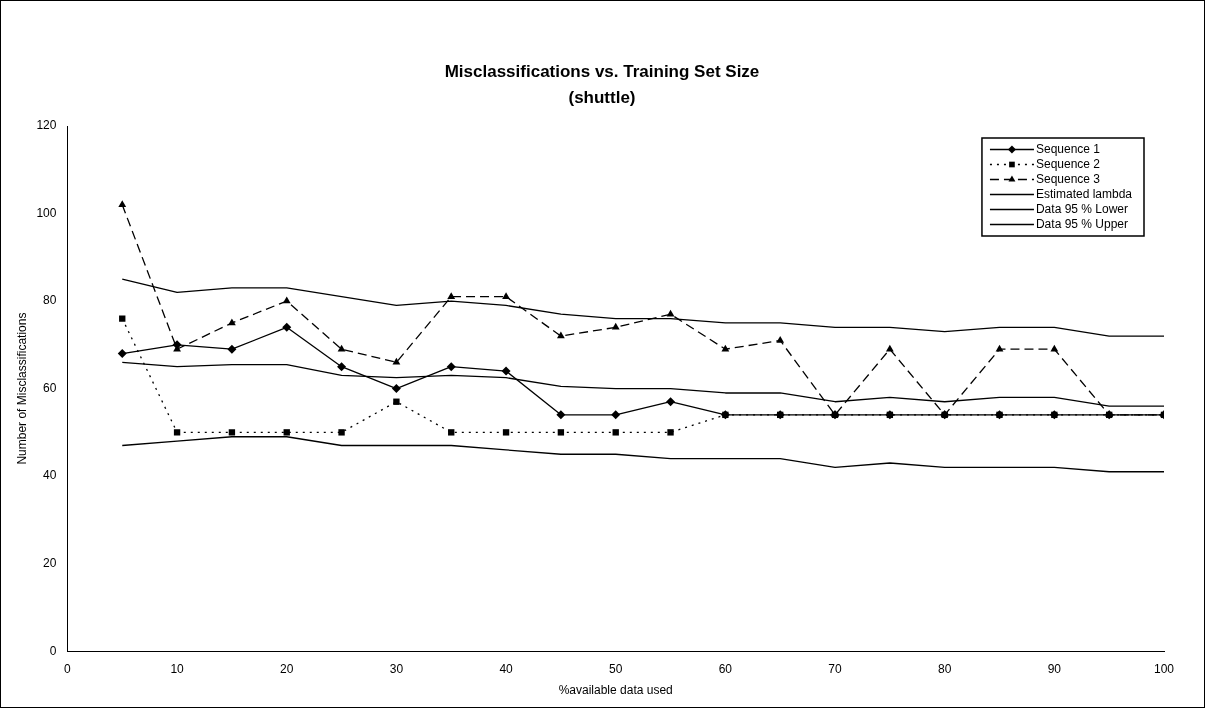  Describe the element at coordinates (602, 97) in the screenshot. I see `chart-subtitle: (shuttle)` at that location.